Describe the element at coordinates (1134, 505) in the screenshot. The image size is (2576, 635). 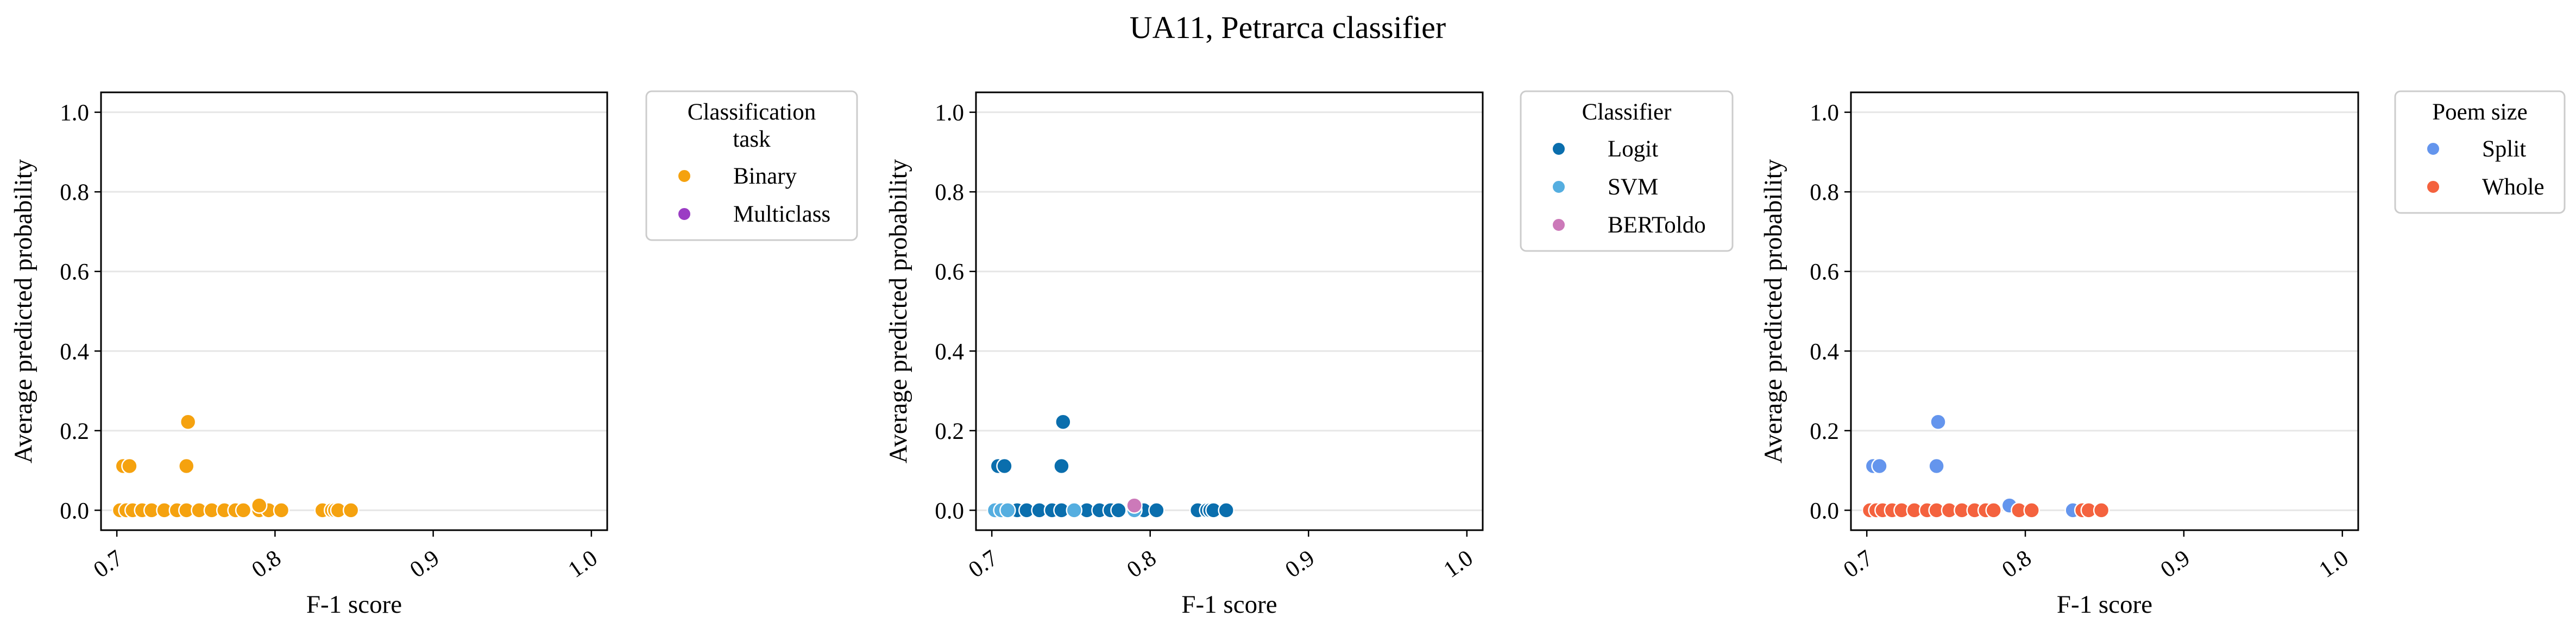
I see `data-point-bertoldo` at that location.